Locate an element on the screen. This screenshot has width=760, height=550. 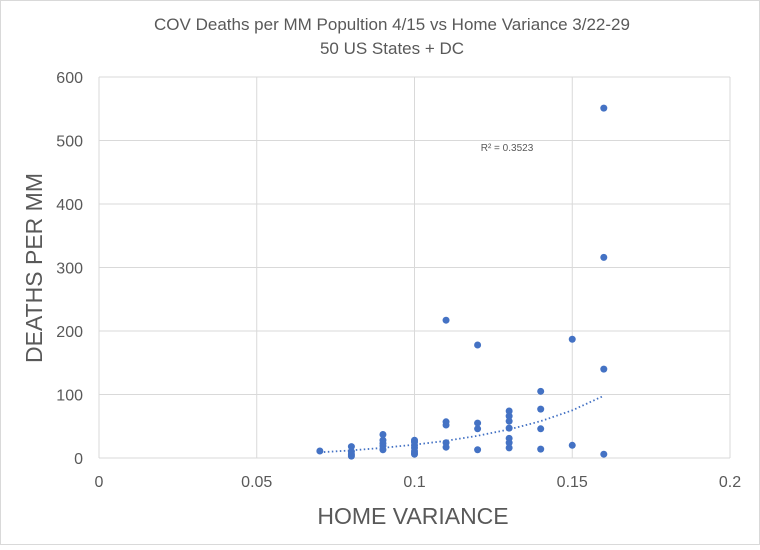
x-tick-label: 0.05 is located at coordinates (256, 482).